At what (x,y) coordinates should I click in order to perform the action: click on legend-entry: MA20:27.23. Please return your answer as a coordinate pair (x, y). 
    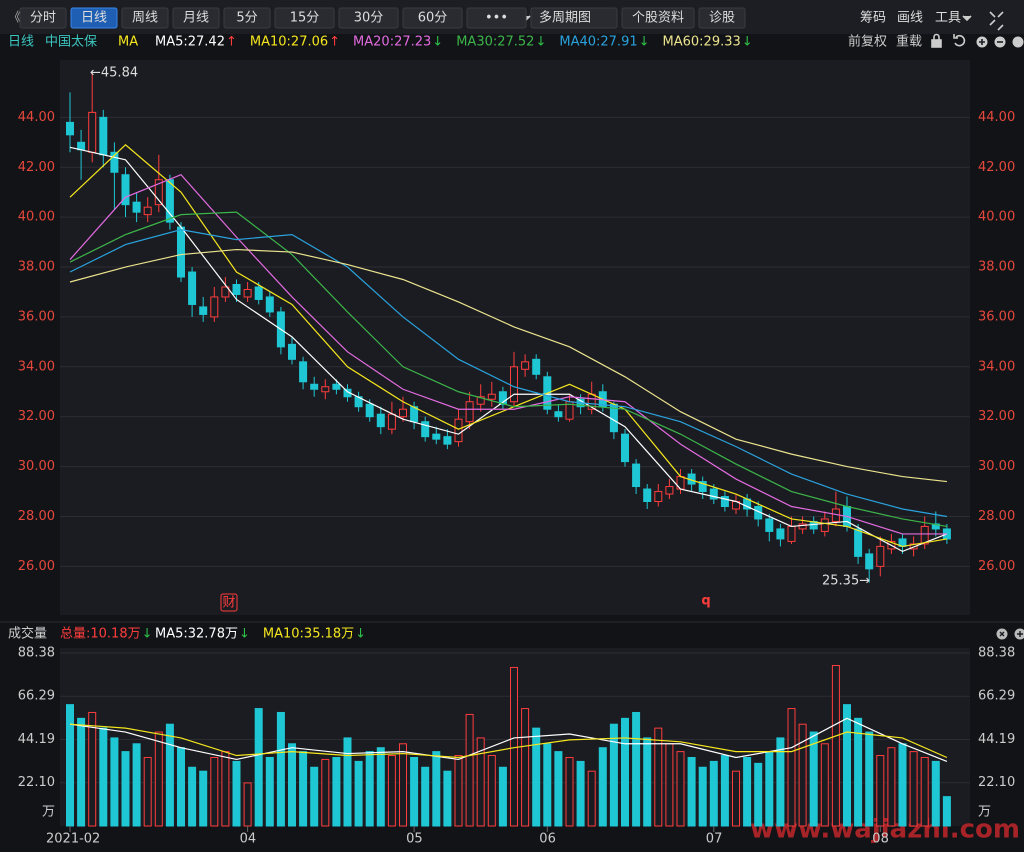
    Looking at the image, I should click on (392, 42).